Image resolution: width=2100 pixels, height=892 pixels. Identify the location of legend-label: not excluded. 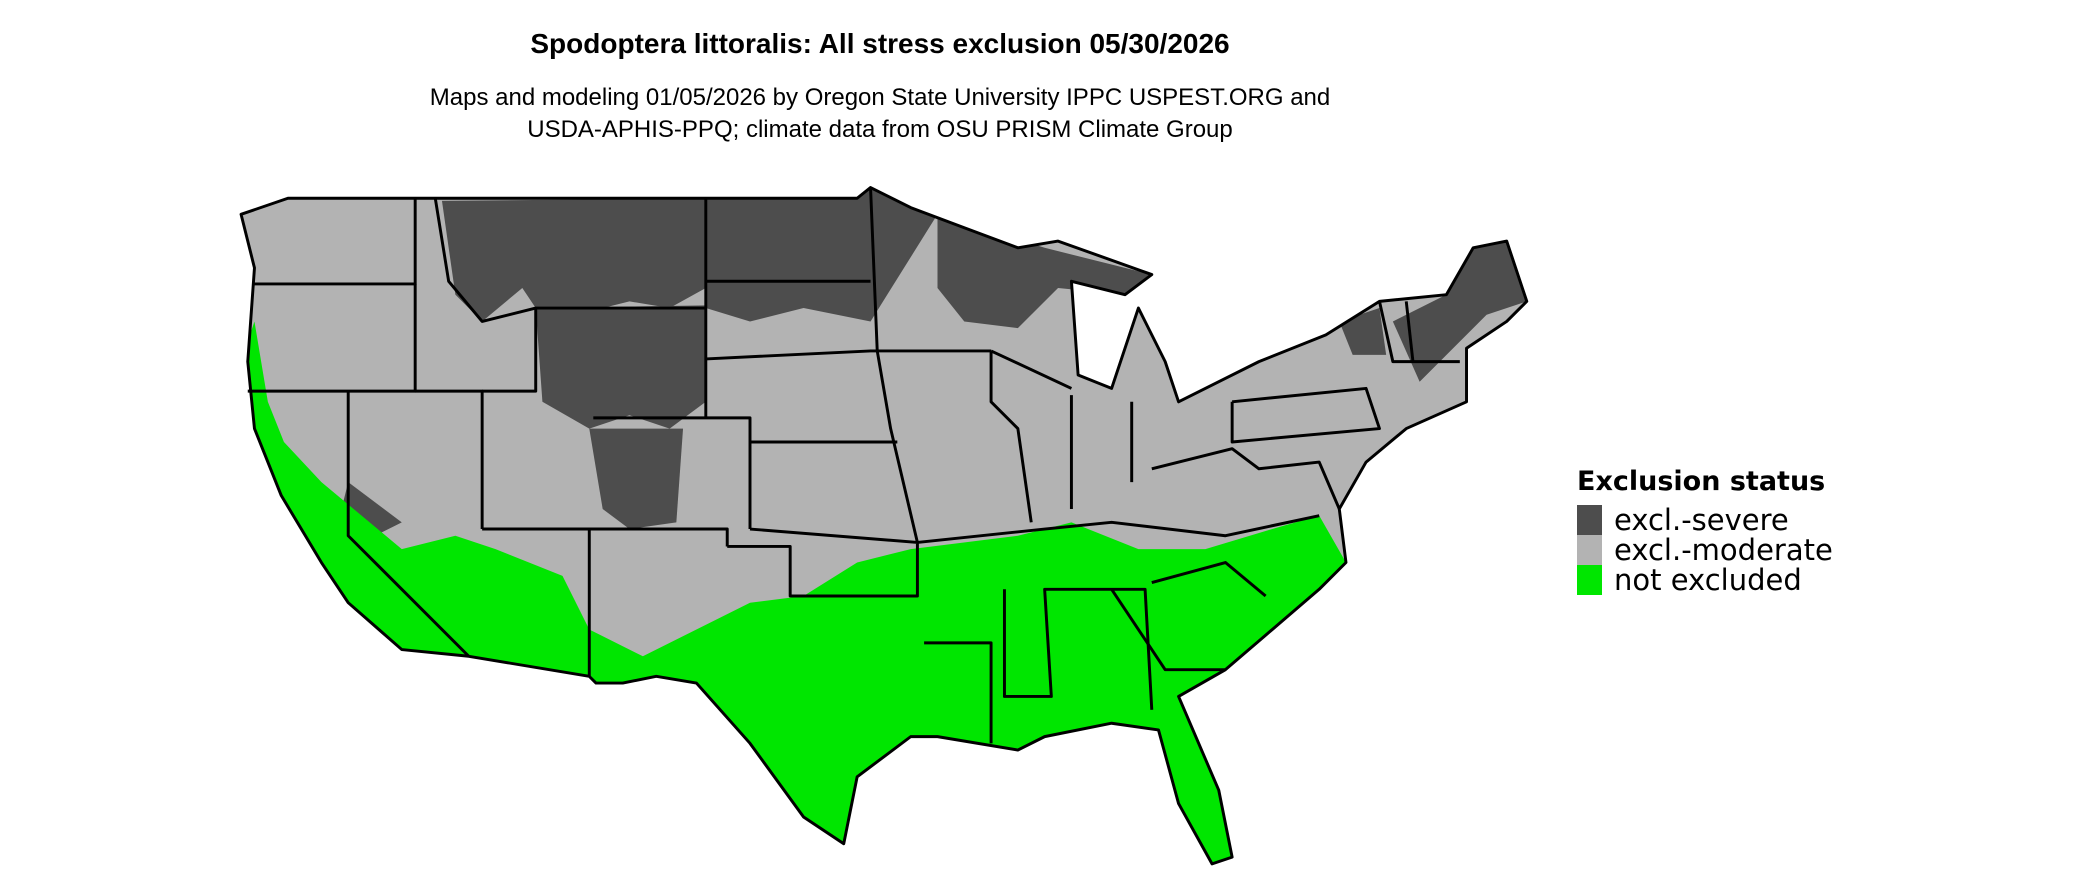
(1708, 580).